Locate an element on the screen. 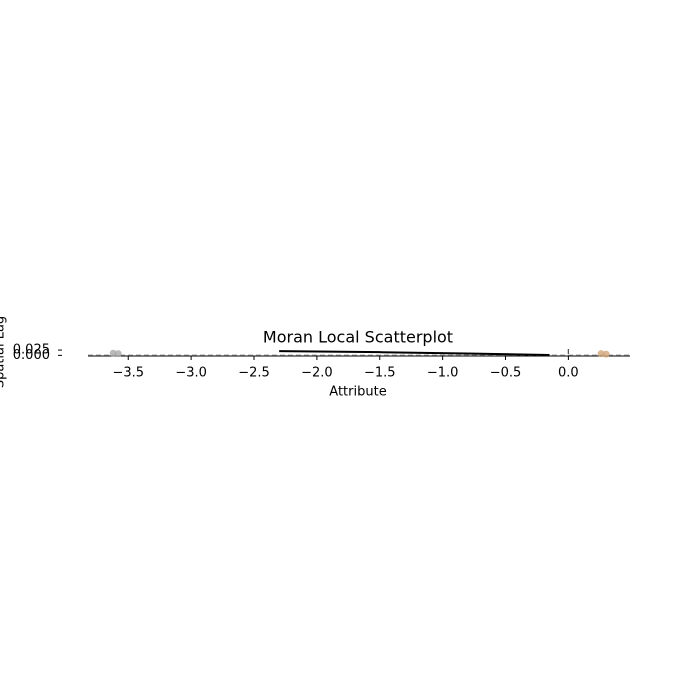  x-tick-label: −3.0 is located at coordinates (191, 373).